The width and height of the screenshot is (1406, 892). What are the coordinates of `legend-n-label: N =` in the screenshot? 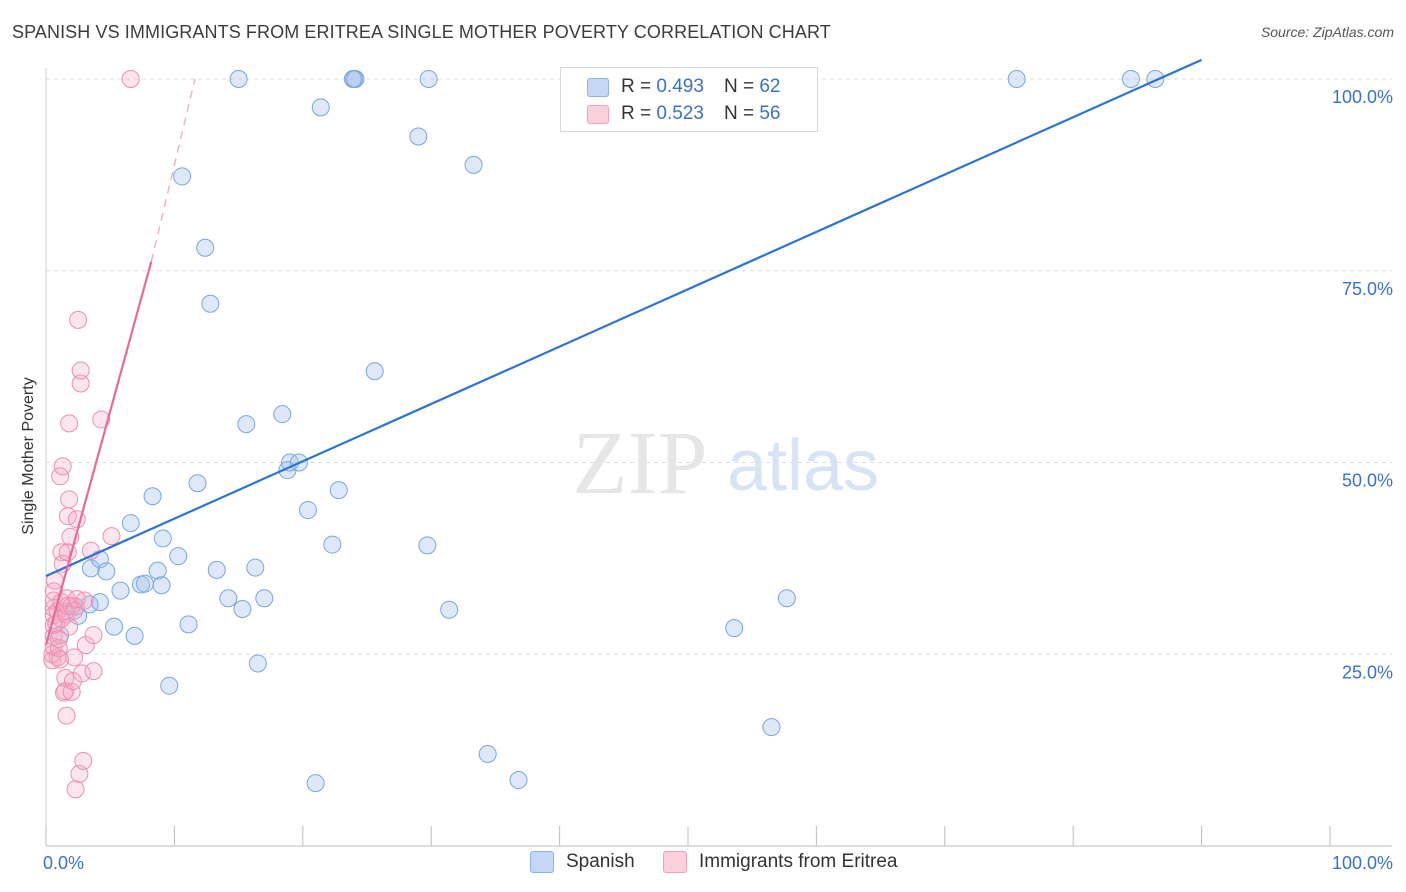 It's located at (739, 86).